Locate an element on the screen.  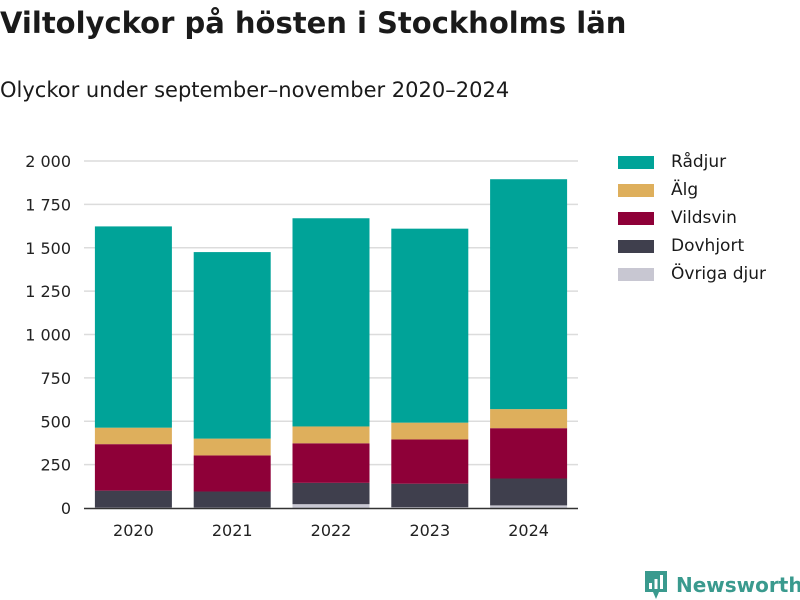
legend: Rådjur Älg Vildsvin Dovhjort Övriga djur is located at coordinates (692, 218).